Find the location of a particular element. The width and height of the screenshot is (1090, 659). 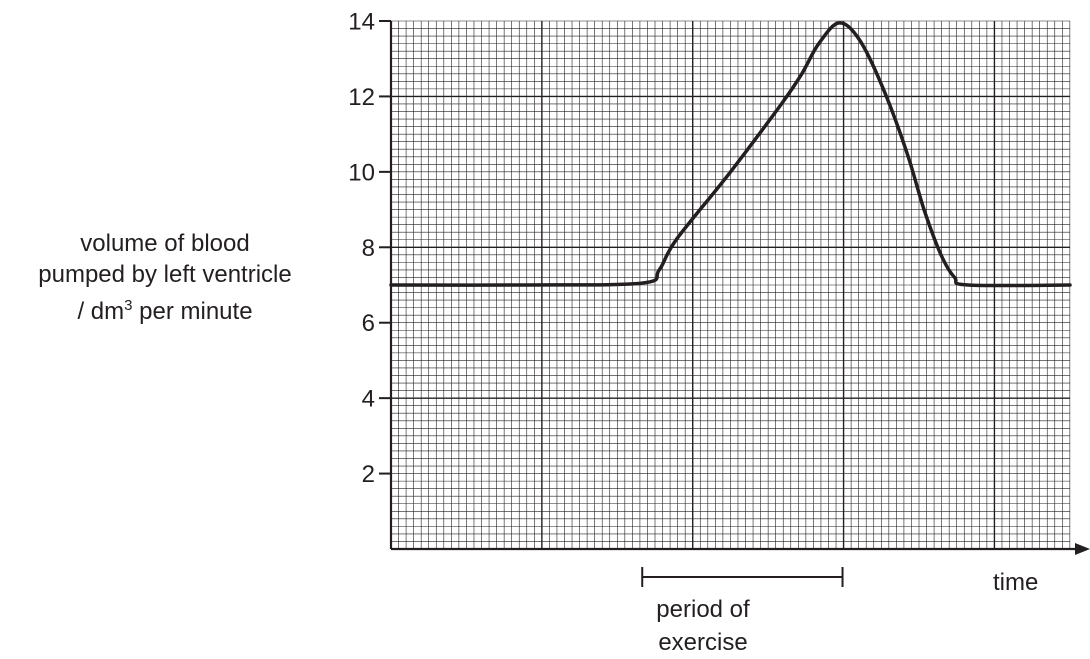

exercise-period-bracket is located at coordinates (742, 577).